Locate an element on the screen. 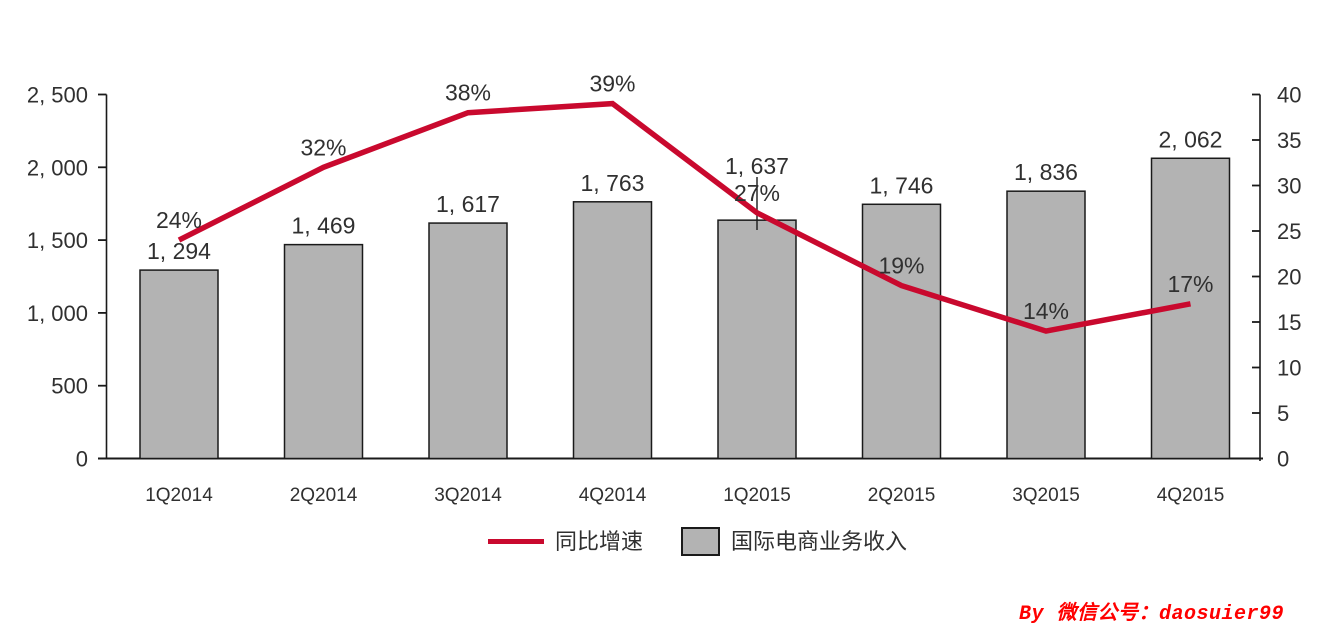 This screenshot has height=632, width=1328. bar-value-label: 1, 836 is located at coordinates (1046, 172).